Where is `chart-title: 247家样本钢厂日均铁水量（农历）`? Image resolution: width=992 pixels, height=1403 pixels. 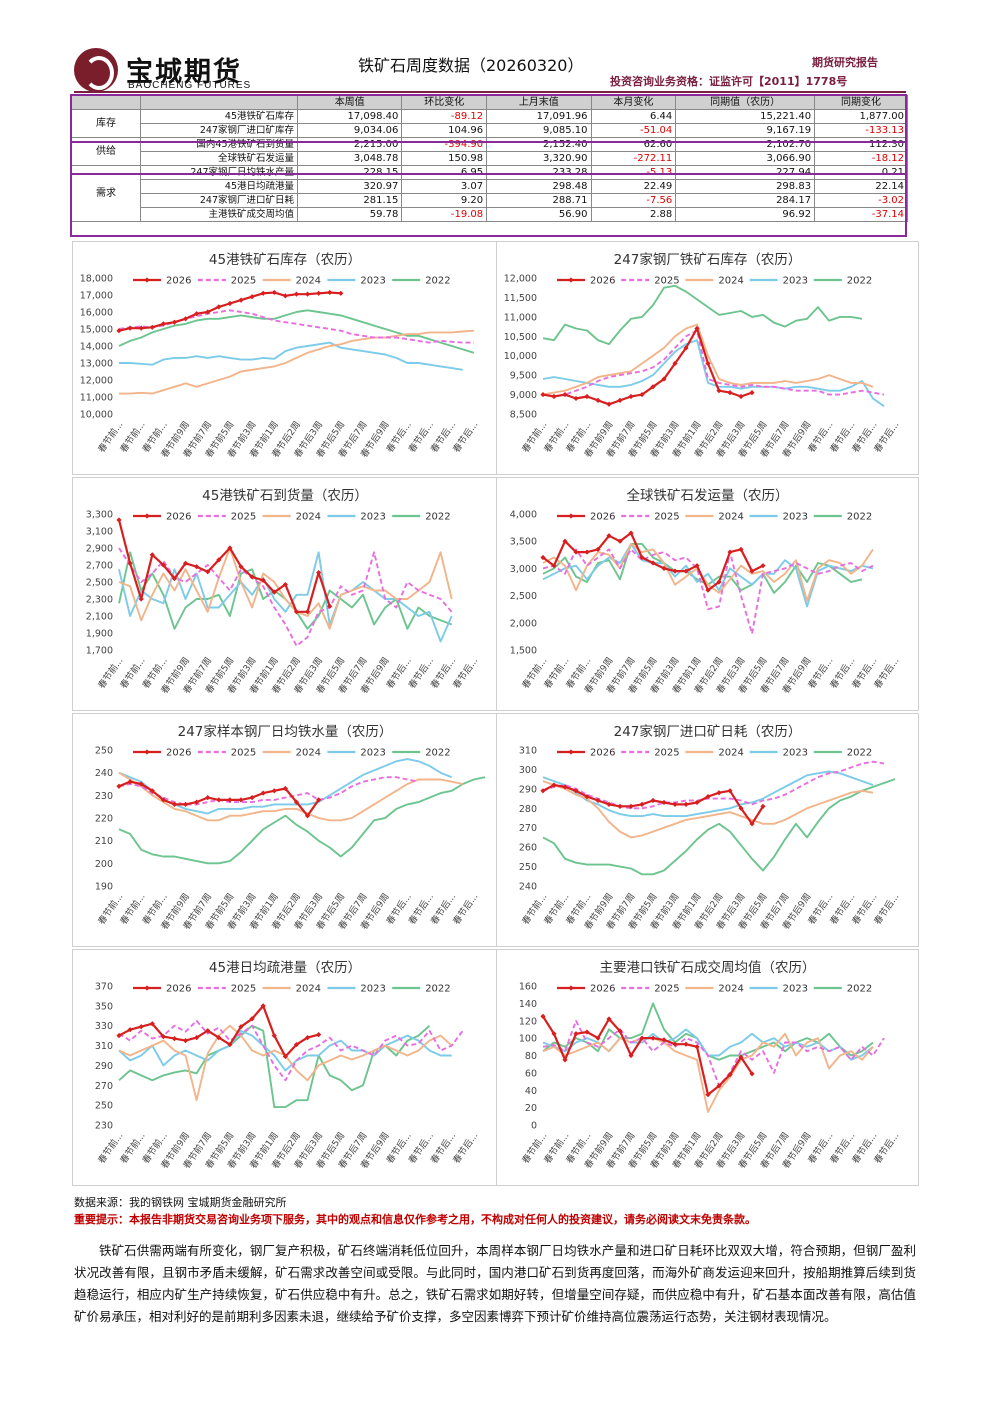 chart-title: 247家样本钢厂日均铁水量（农历） is located at coordinates (285, 731).